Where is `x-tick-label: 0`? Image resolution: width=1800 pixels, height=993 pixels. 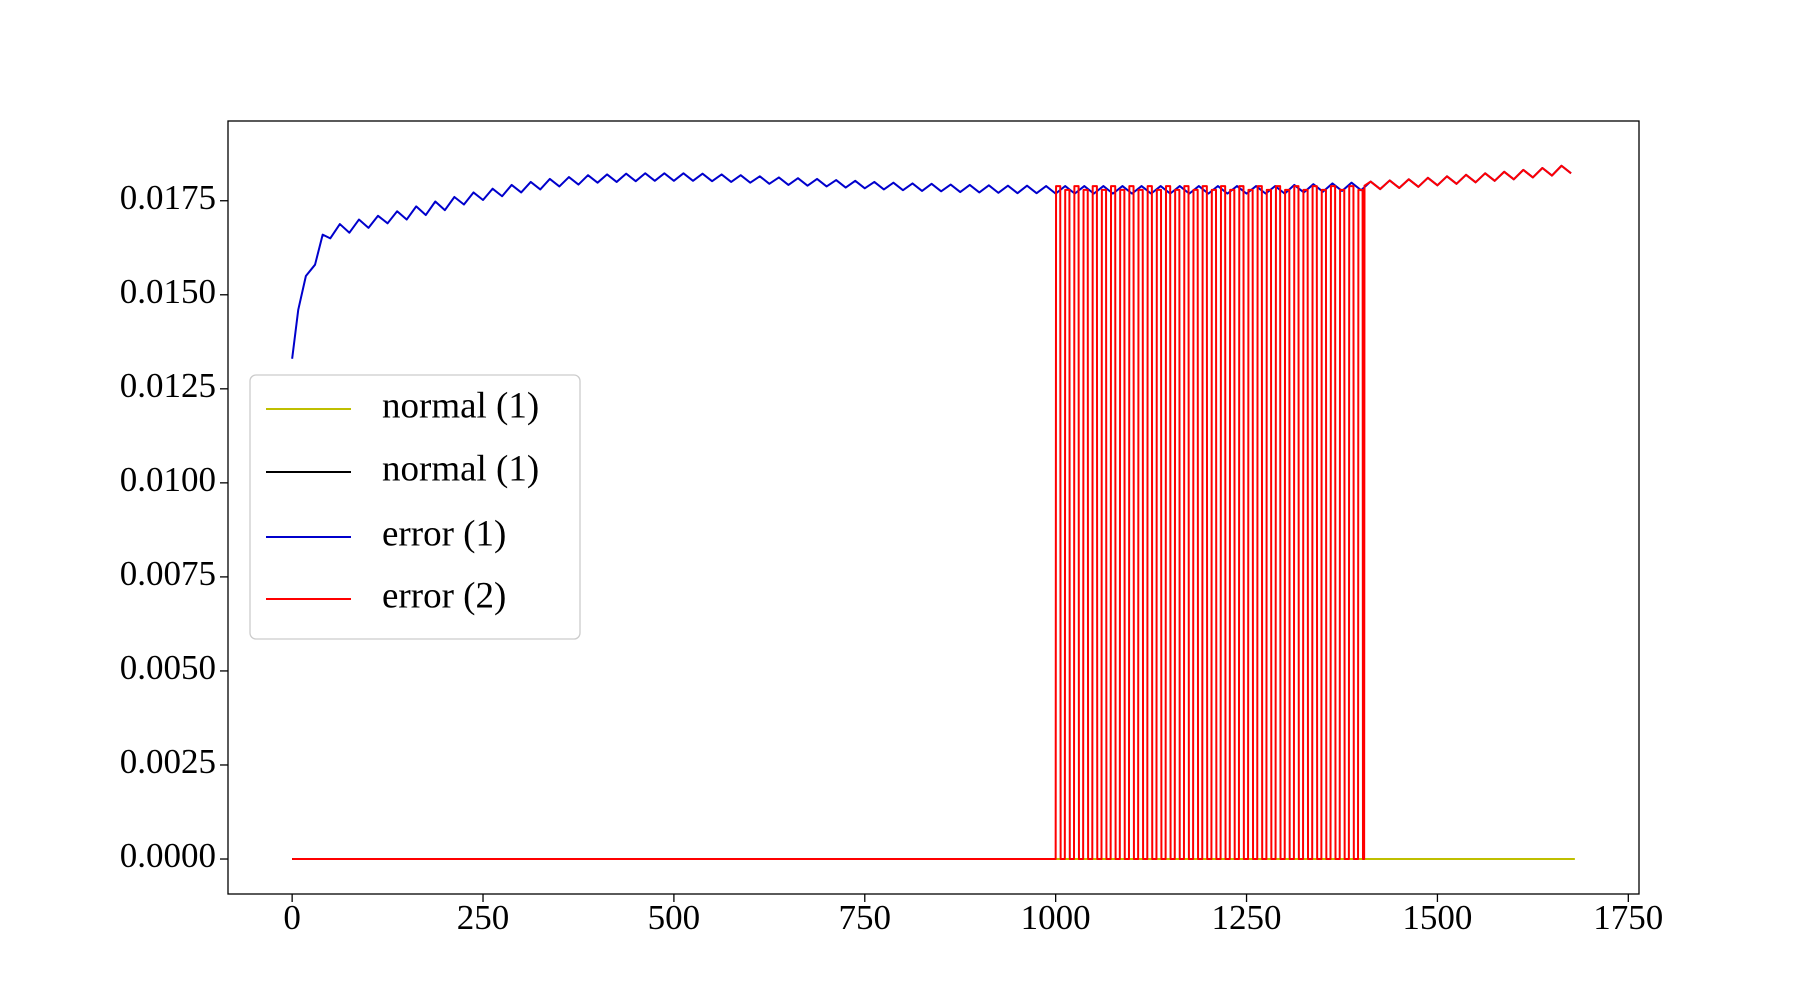 x-tick-label: 0 is located at coordinates (292, 917).